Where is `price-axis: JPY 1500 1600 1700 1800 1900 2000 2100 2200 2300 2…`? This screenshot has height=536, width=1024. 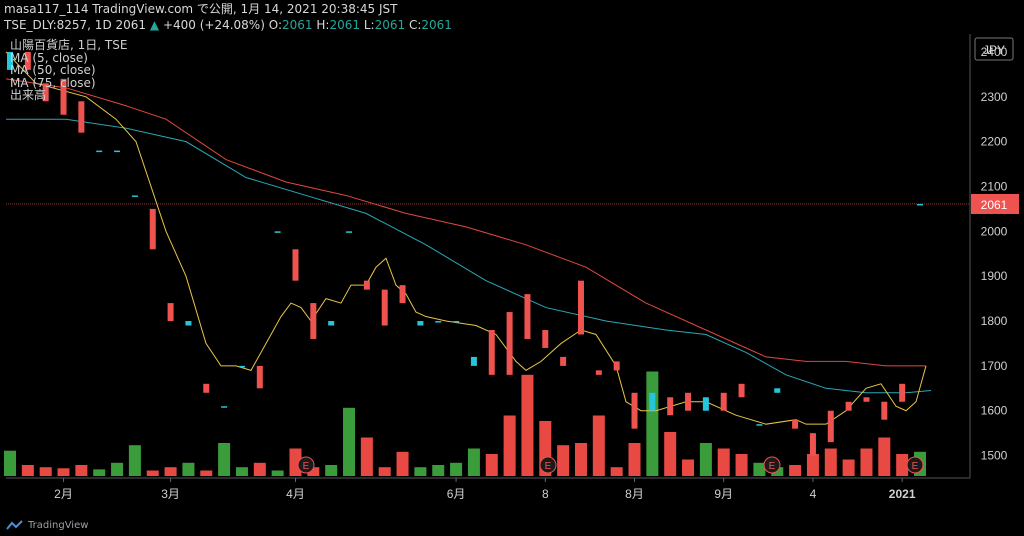 price-axis: JPY 1500 1600 1700 1800 1900 2000 2100 2200 2300 2… is located at coordinates (994, 256).